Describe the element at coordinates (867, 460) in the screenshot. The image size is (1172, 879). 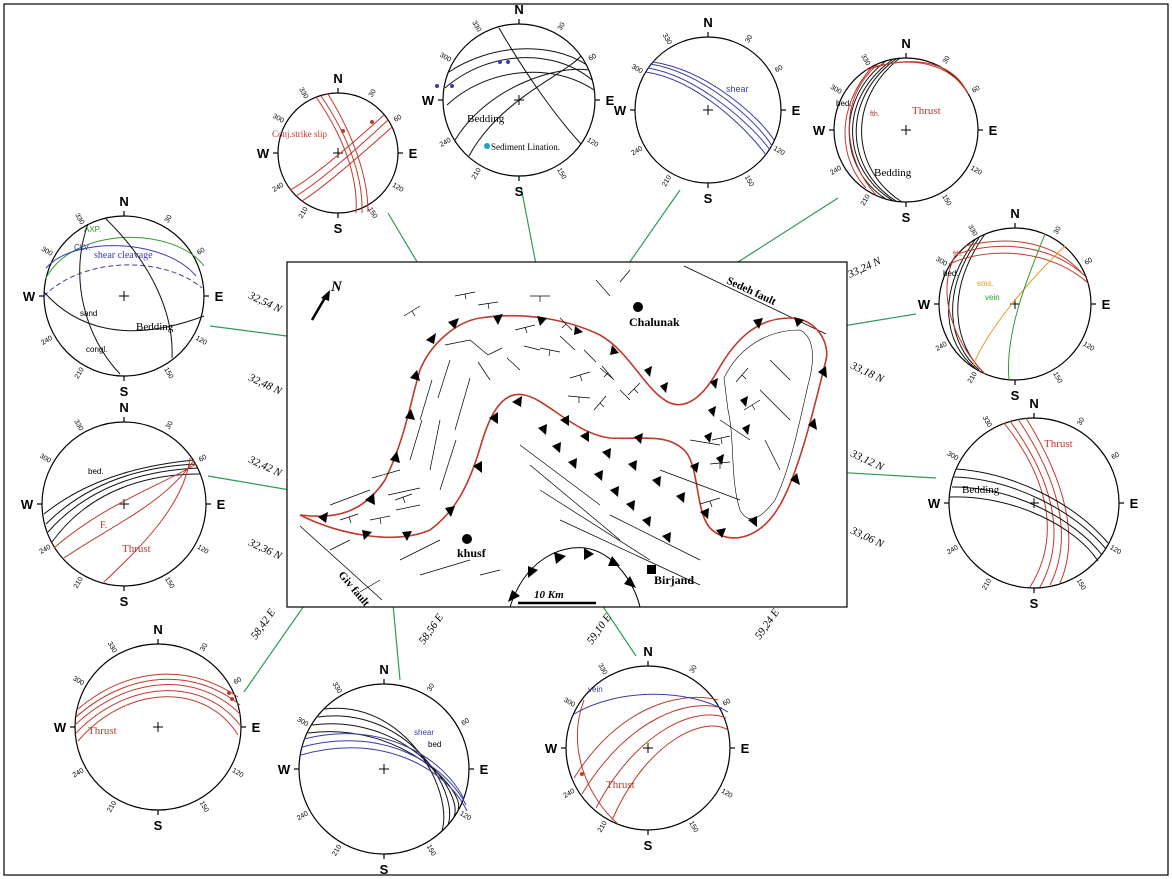
I see `latitude-label: 33,12 N` at that location.